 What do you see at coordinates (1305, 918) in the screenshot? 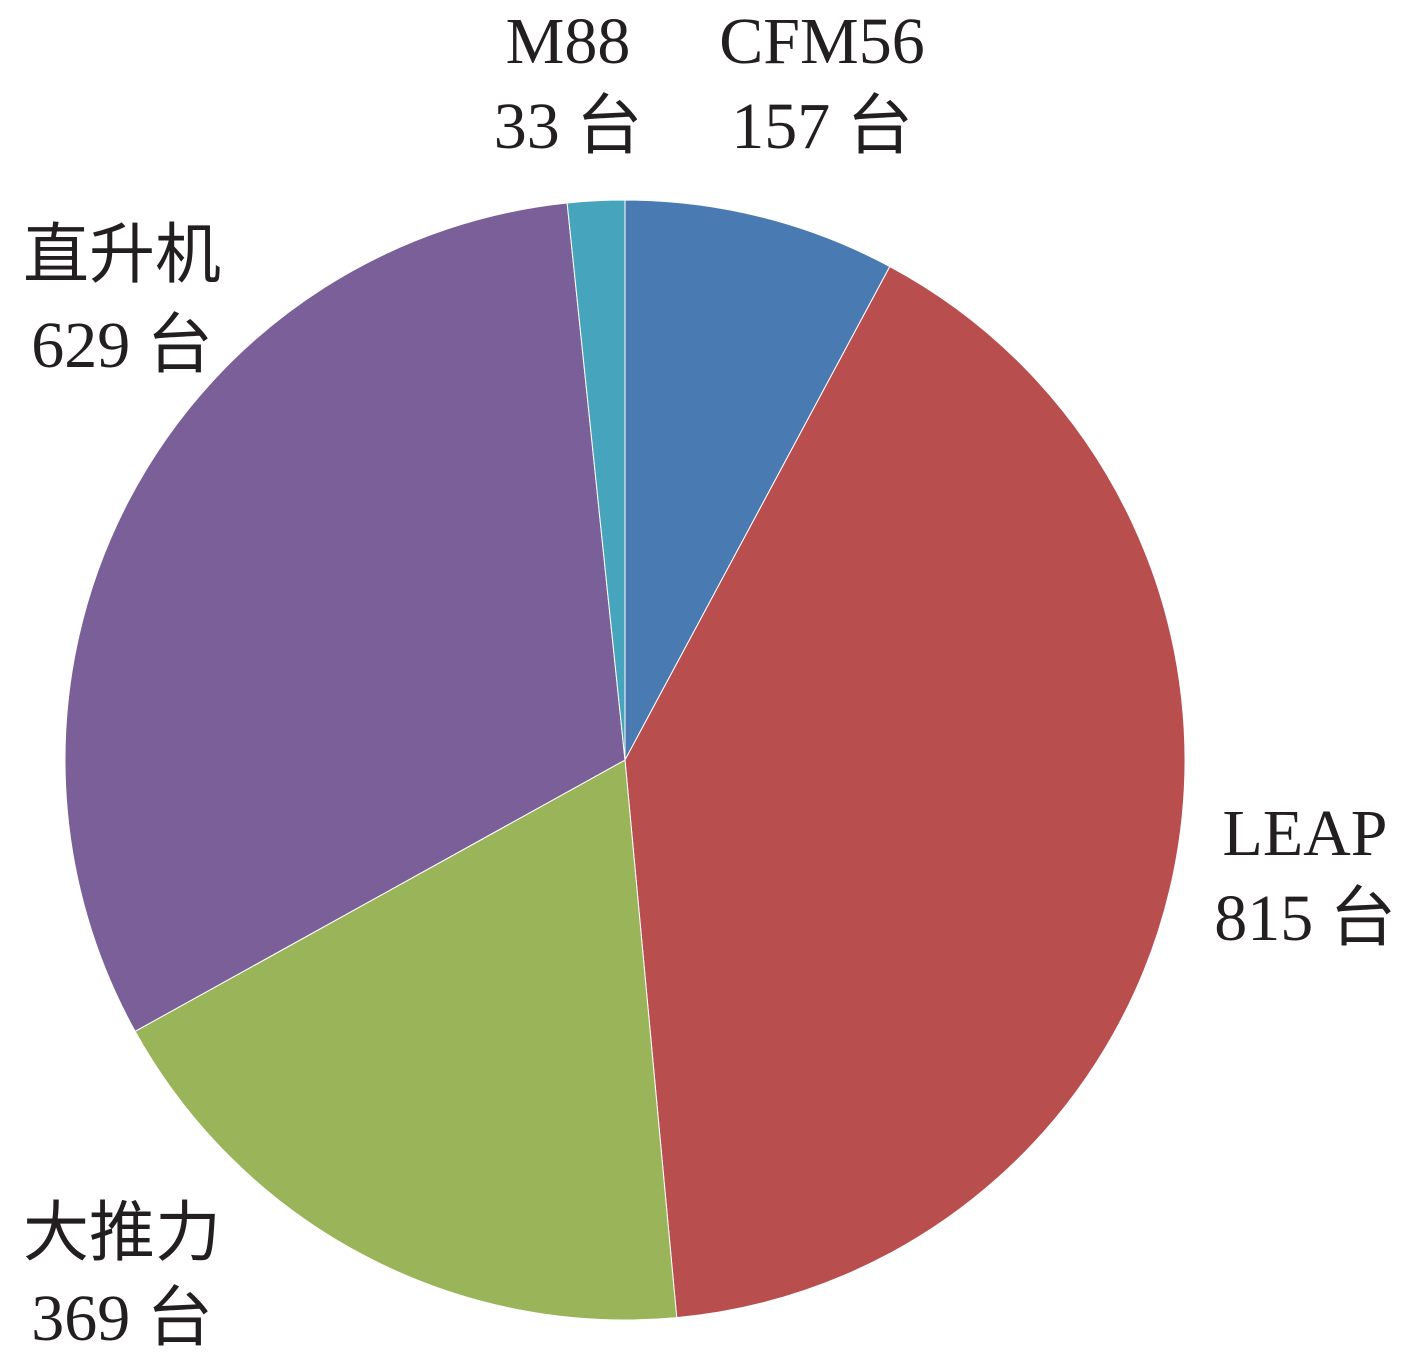
I see `value-label: 815 台` at bounding box center [1305, 918].